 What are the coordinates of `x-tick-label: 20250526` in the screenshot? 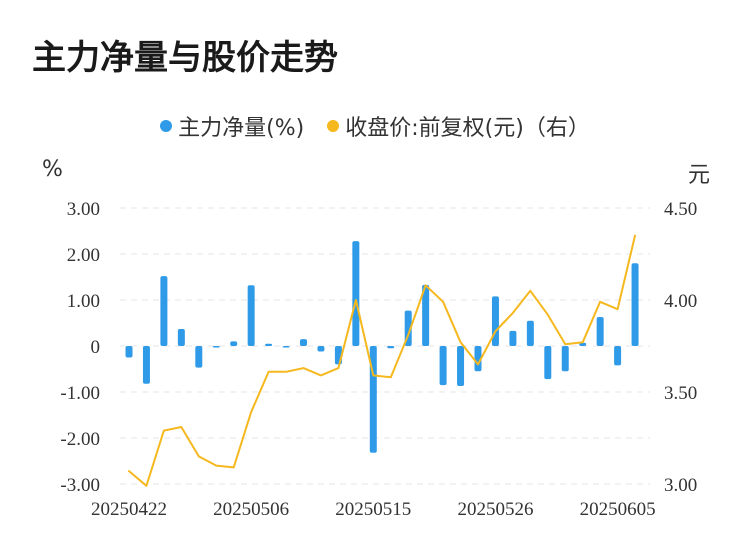 It's located at (495, 509).